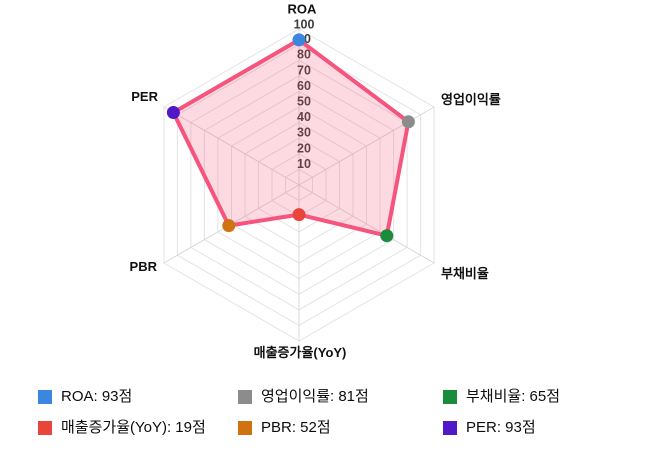 The height and width of the screenshot is (450, 650). I want to click on radius-tick-label: 20, so click(304, 148).